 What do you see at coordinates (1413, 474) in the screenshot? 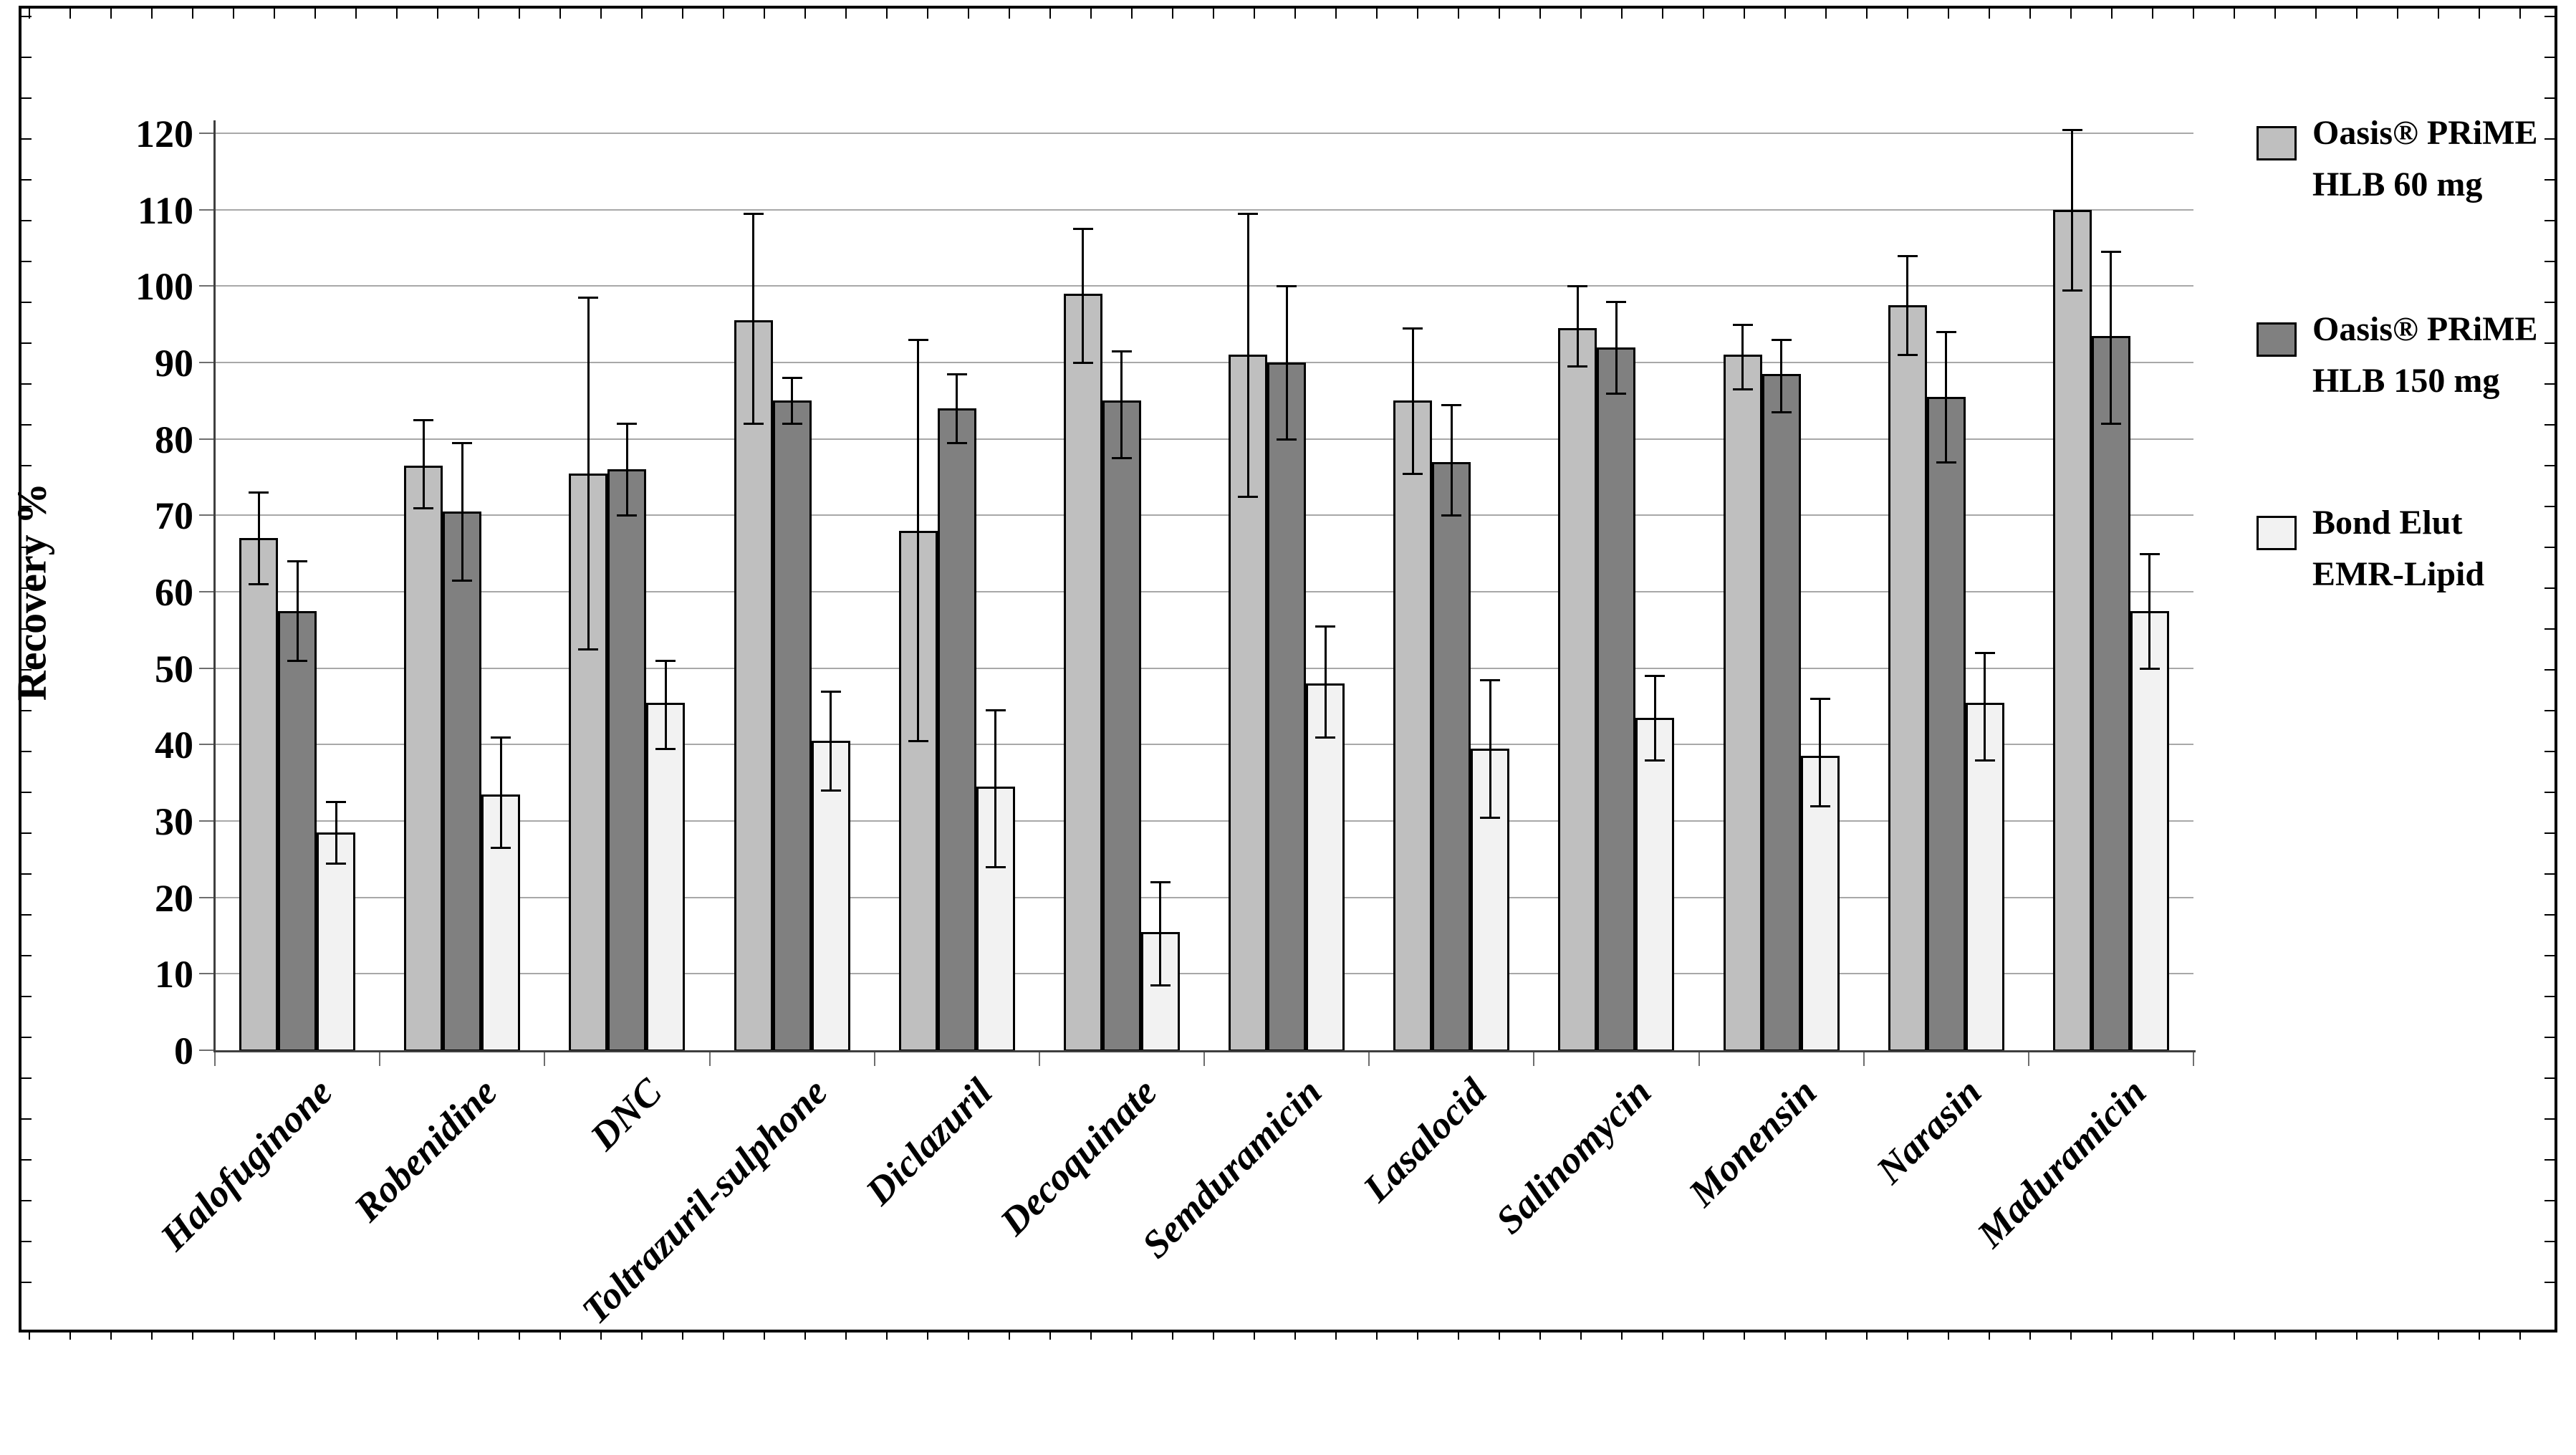
I see `errorbar-cap-bottom-oasis-prime-hlb-60-mg-lasalocid` at bounding box center [1413, 474].